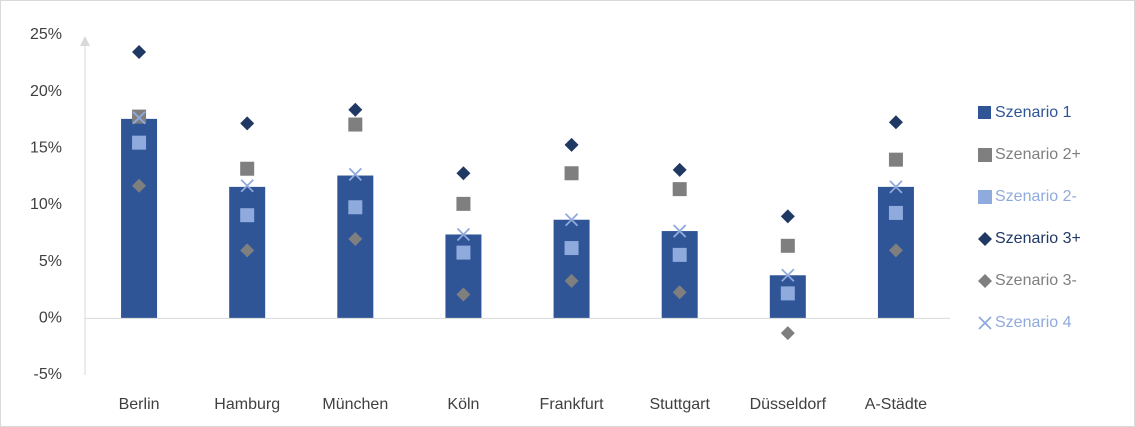  What do you see at coordinates (1038, 238) in the screenshot?
I see `legend-label: Szenario 3+` at bounding box center [1038, 238].